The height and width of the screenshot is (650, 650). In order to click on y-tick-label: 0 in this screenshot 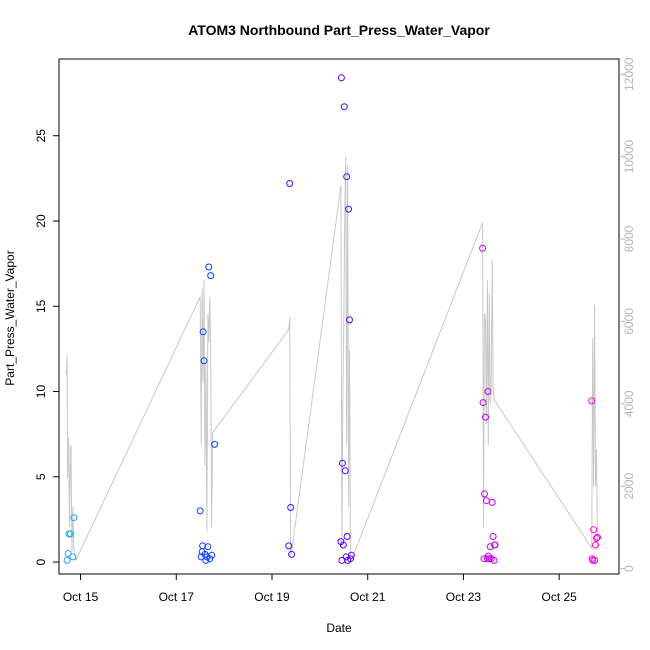, I will do `click(41, 561)`.